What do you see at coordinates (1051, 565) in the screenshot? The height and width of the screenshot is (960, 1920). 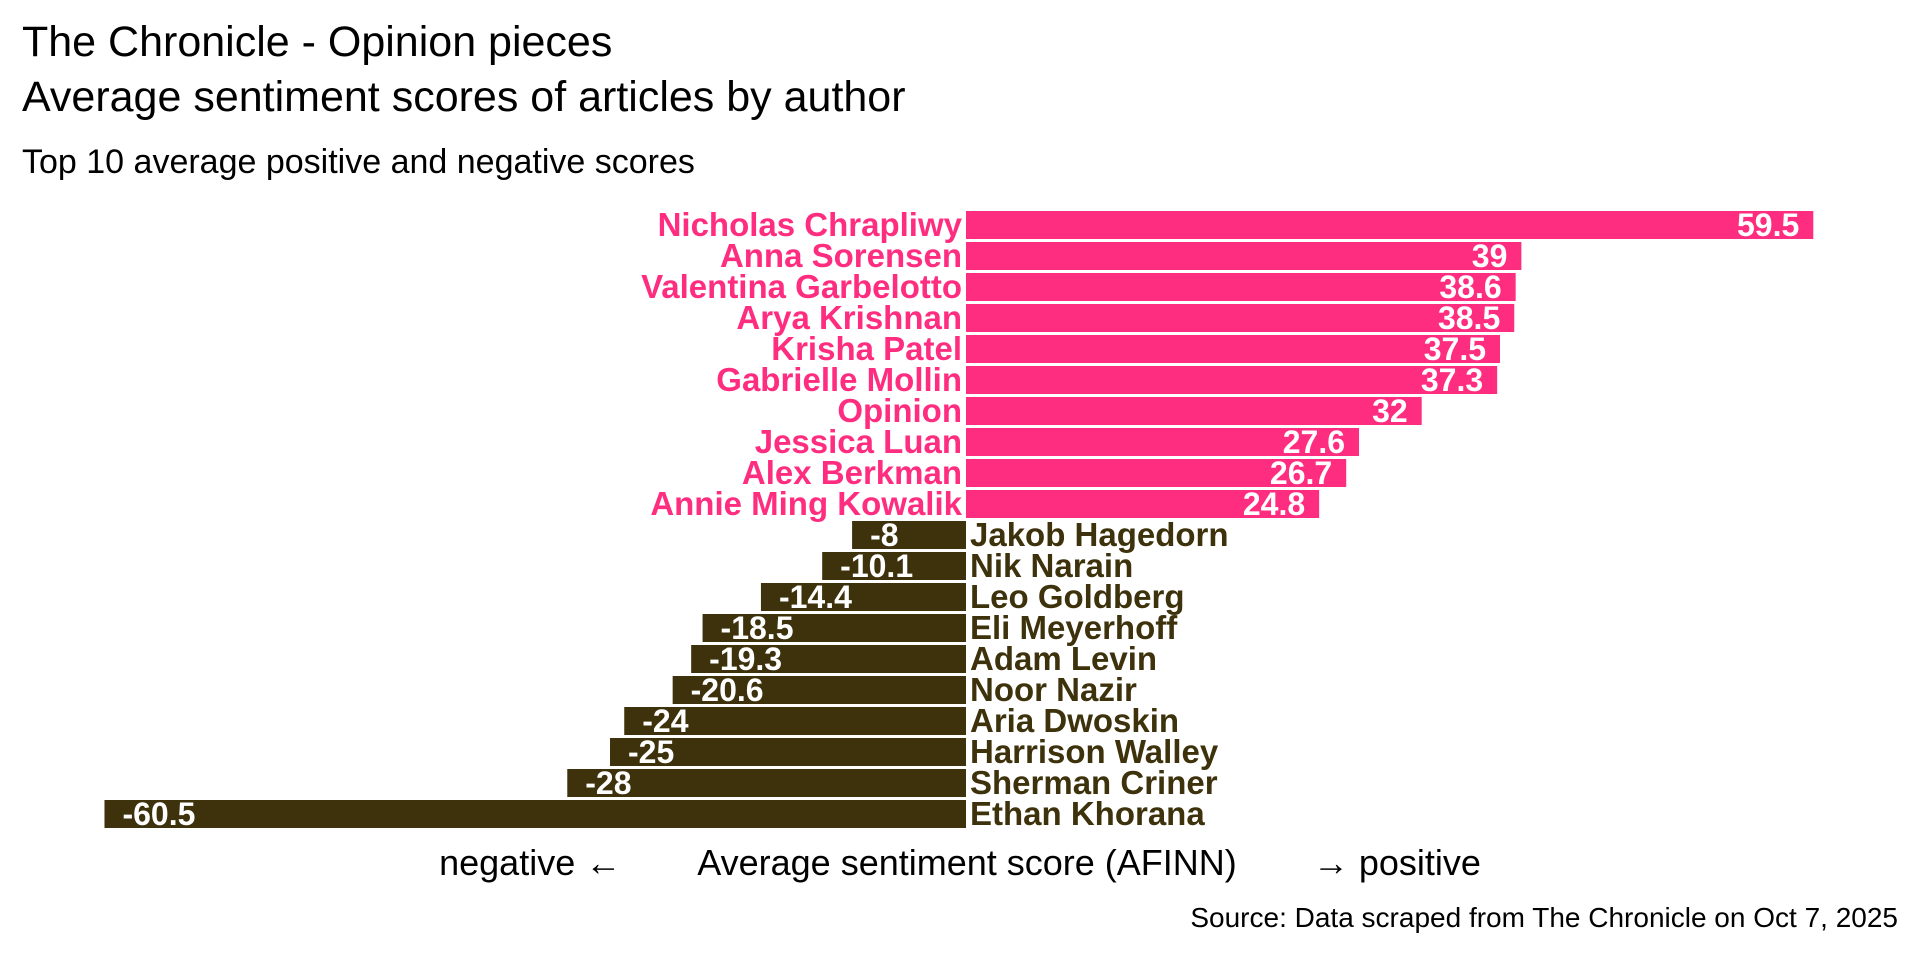 I see `category-label: Nik Narain` at bounding box center [1051, 565].